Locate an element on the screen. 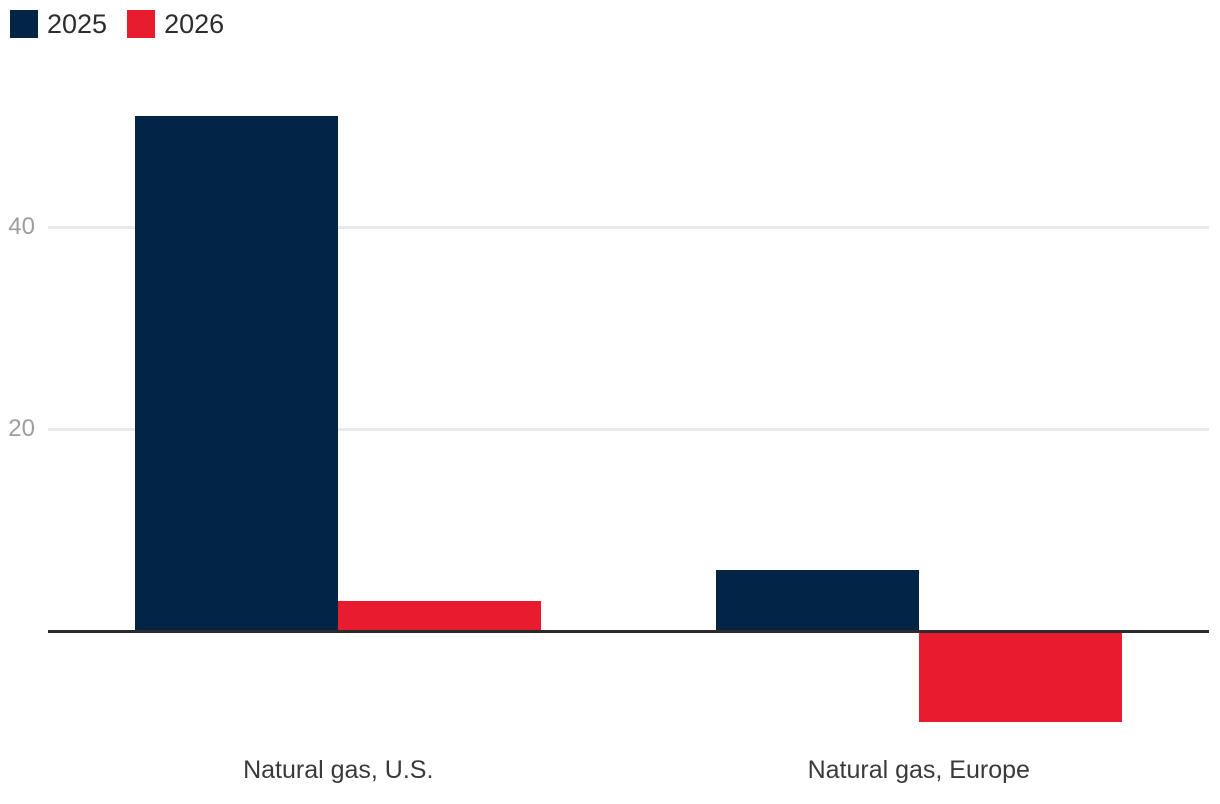 The image size is (1220, 804). legend-swatch-2026 is located at coordinates (141, 24).